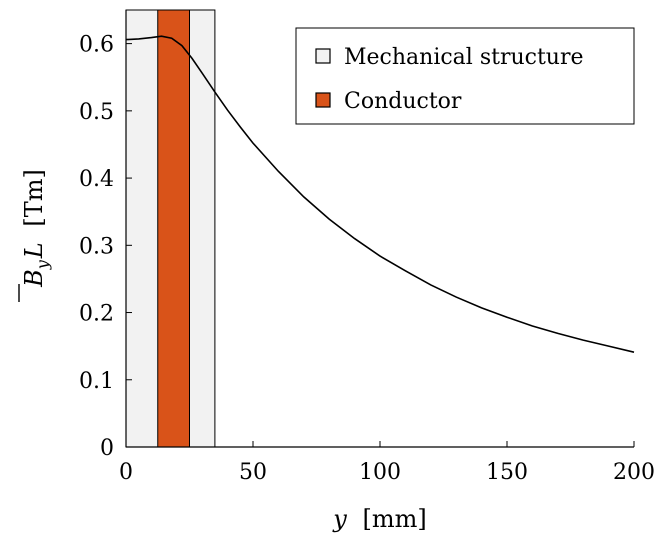 The image size is (670, 535). Describe the element at coordinates (403, 101) in the screenshot. I see `legend-label: Conductor` at that location.